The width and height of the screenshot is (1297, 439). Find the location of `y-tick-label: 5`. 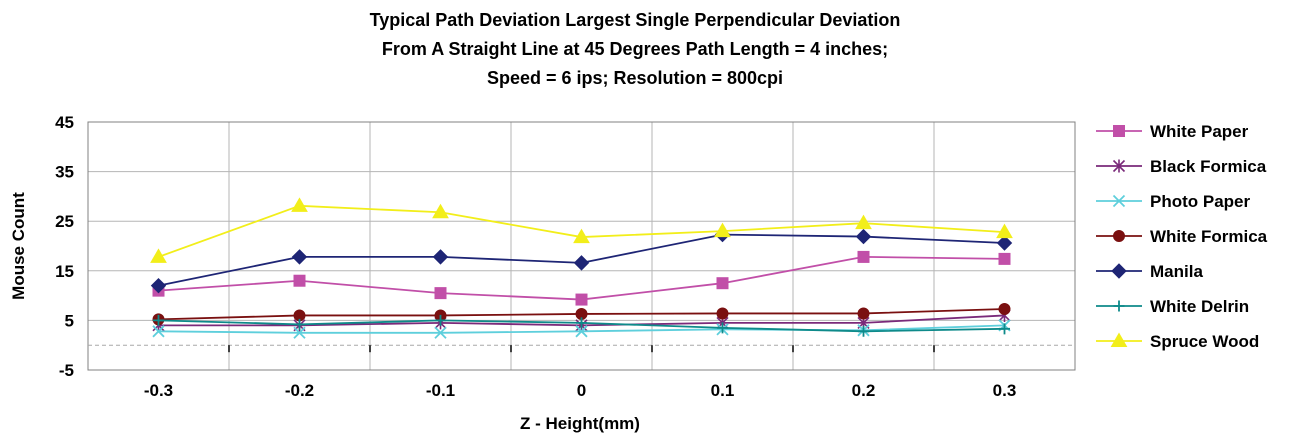

y-tick-label: 5 is located at coordinates (69, 320).